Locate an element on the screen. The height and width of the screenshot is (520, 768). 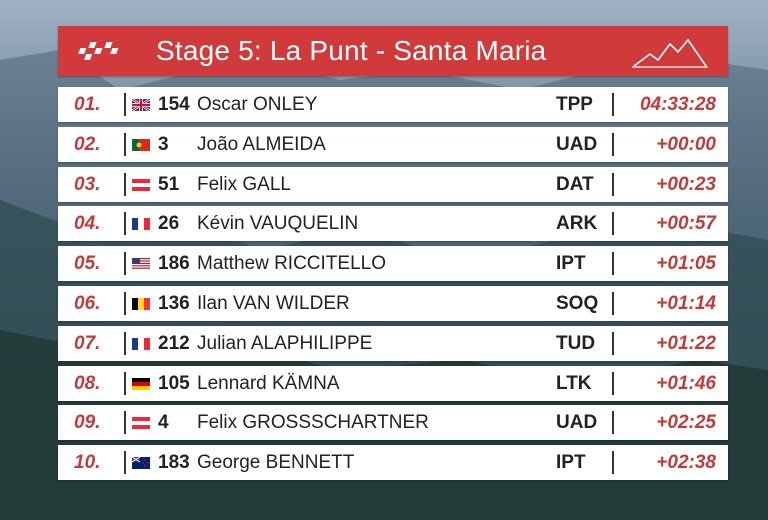
time-gap: +01:46 is located at coordinates (686, 383).